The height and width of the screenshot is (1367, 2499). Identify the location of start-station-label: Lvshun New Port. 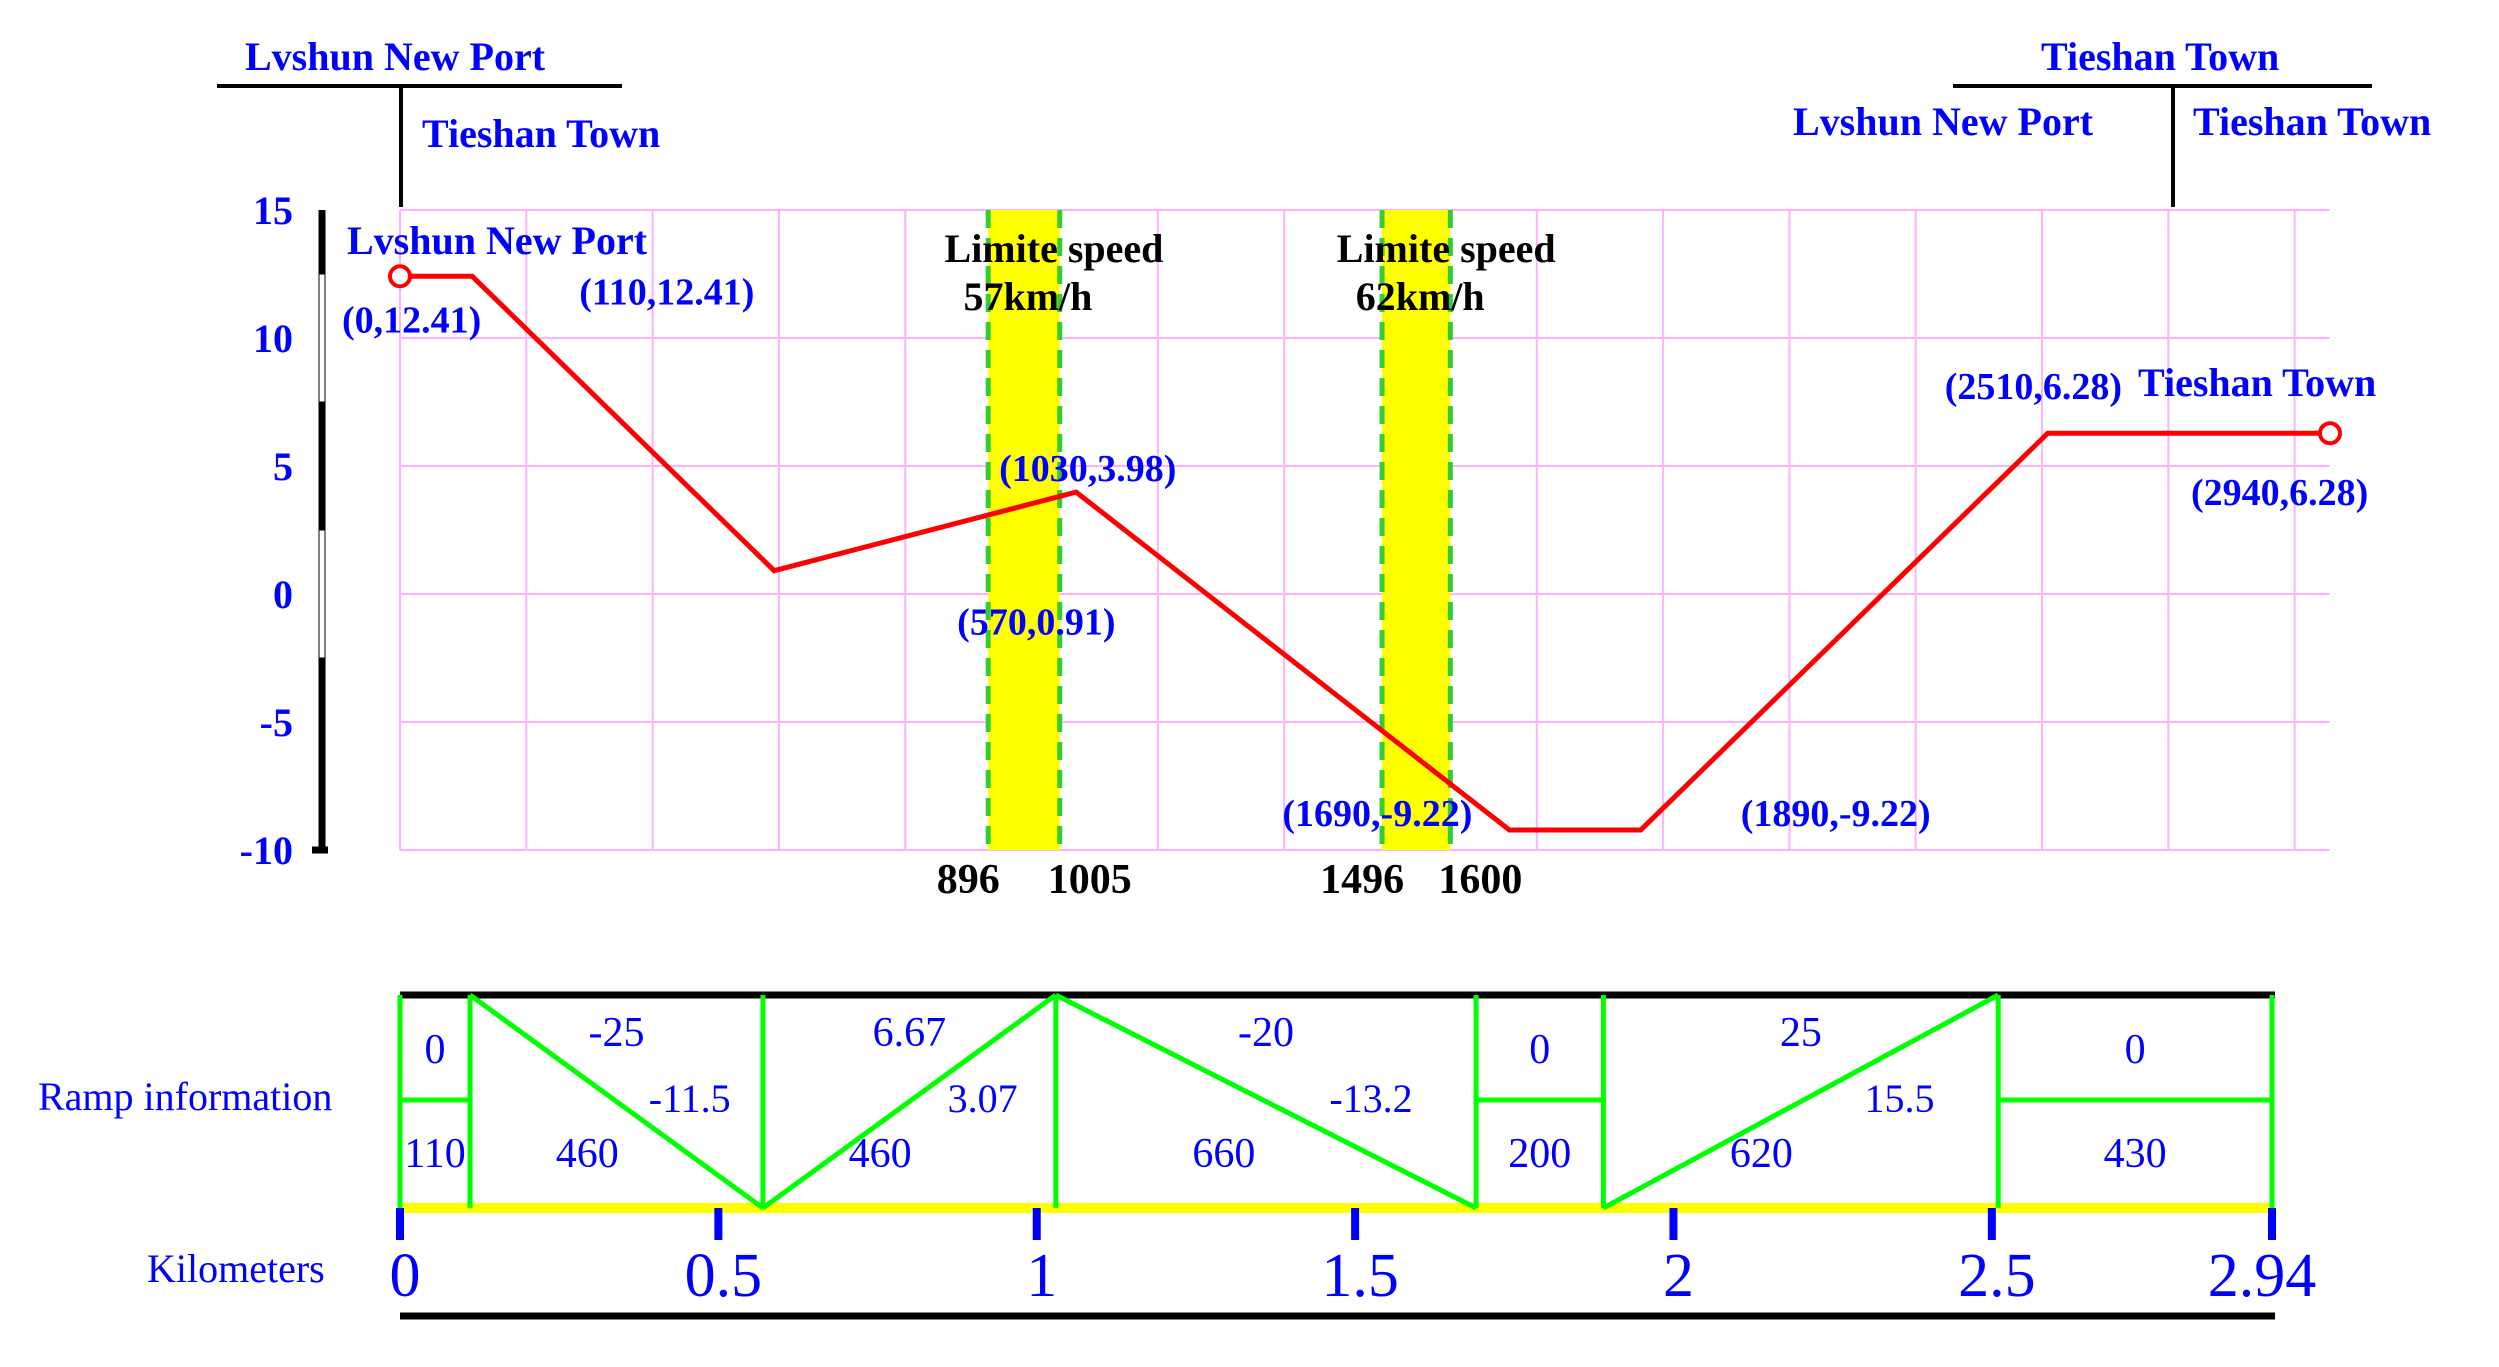
(497, 240).